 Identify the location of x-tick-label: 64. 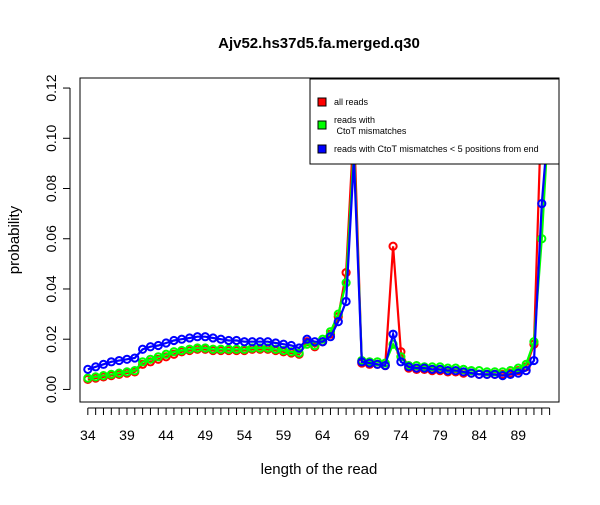
(323, 435).